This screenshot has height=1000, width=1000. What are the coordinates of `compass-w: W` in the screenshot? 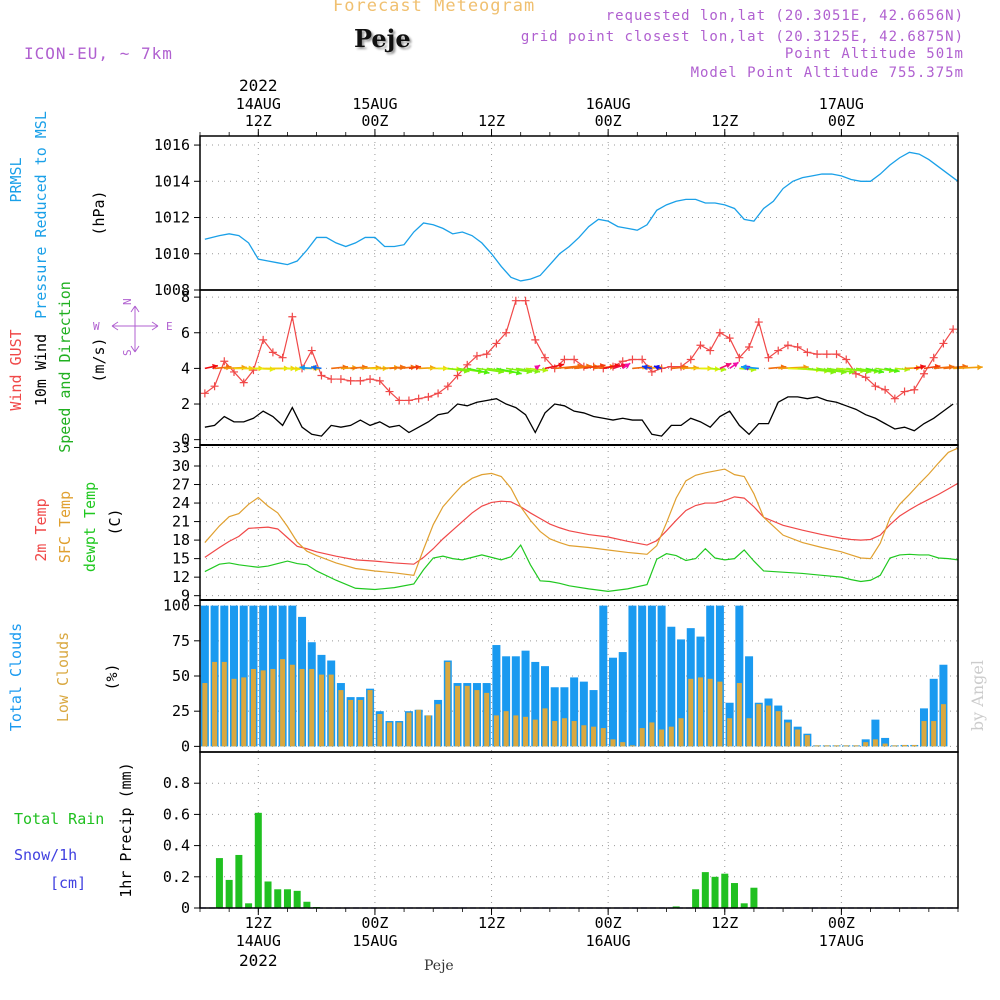 It's located at (96, 326).